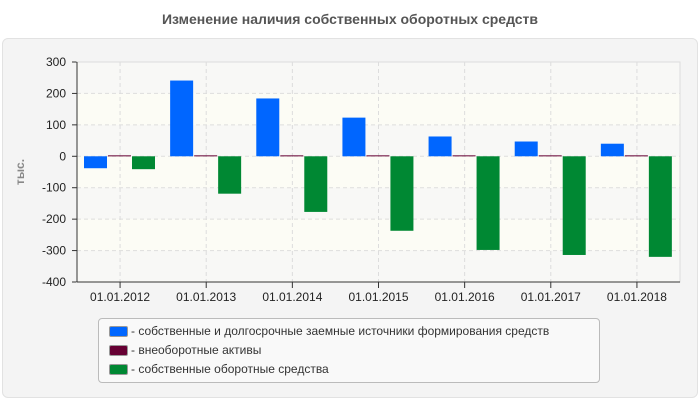  Describe the element at coordinates (120, 297) in the screenshot. I see `x-tick-label: 01.01.2012` at that location.